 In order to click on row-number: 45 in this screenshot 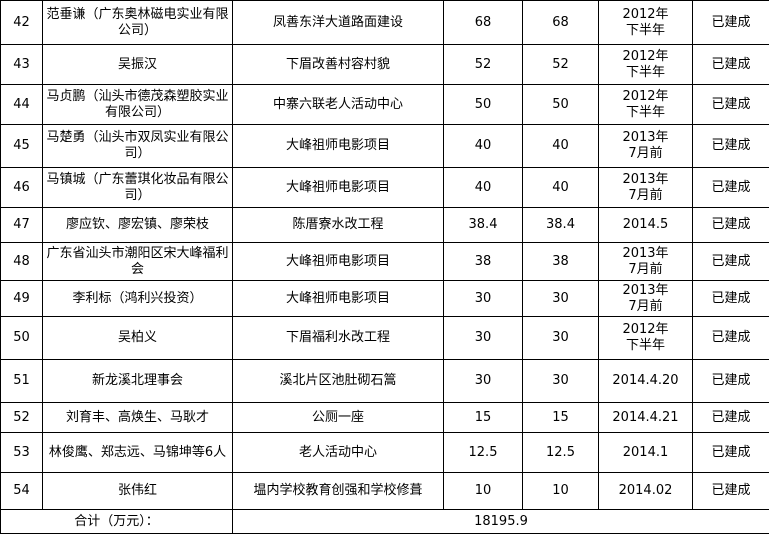, I will do `click(21, 146)`.